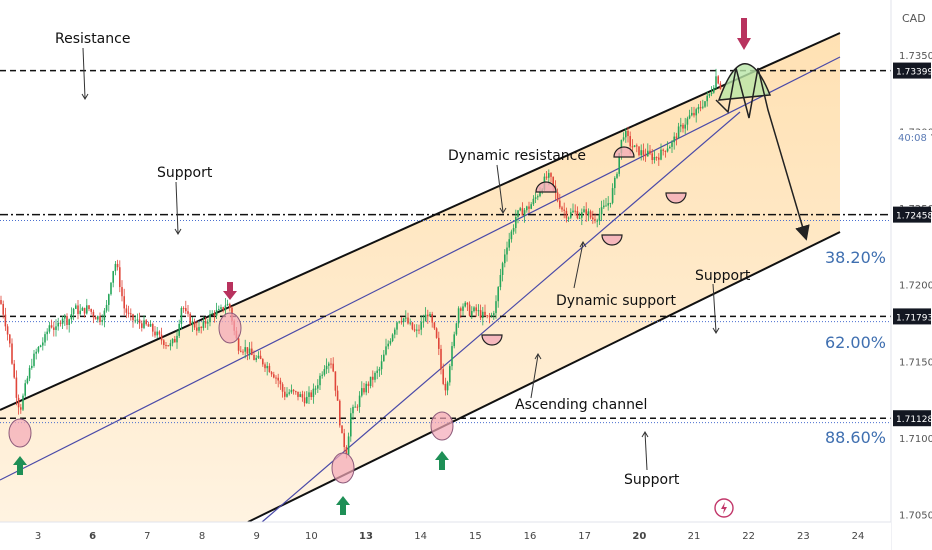 The height and width of the screenshot is (550, 932). Describe the element at coordinates (639, 536) in the screenshot. I see `time-tick-label: 20` at that location.